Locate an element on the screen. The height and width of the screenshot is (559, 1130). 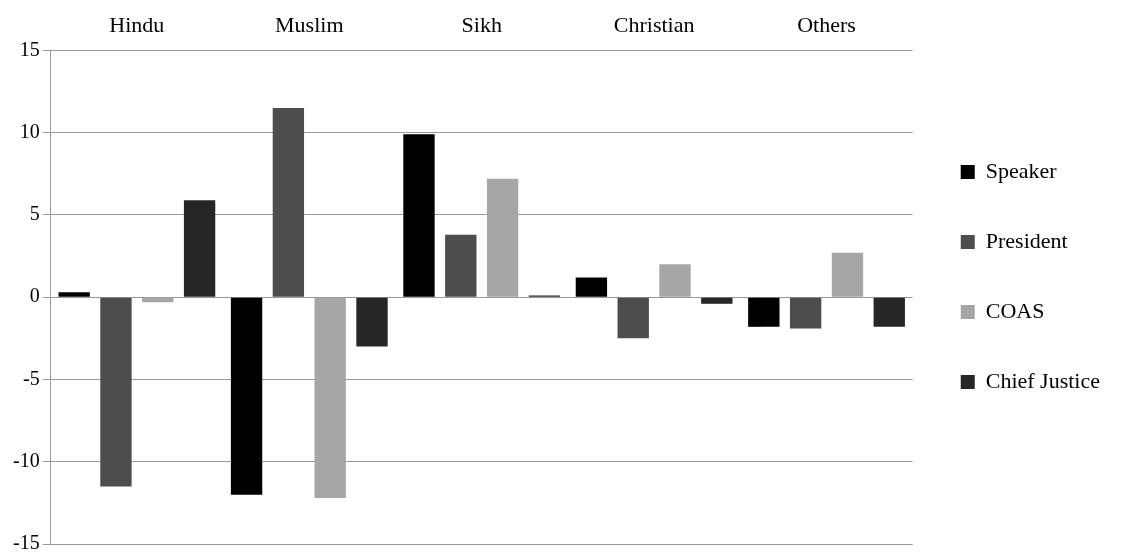
x-tick-label: Hindu is located at coordinates (137, 24).